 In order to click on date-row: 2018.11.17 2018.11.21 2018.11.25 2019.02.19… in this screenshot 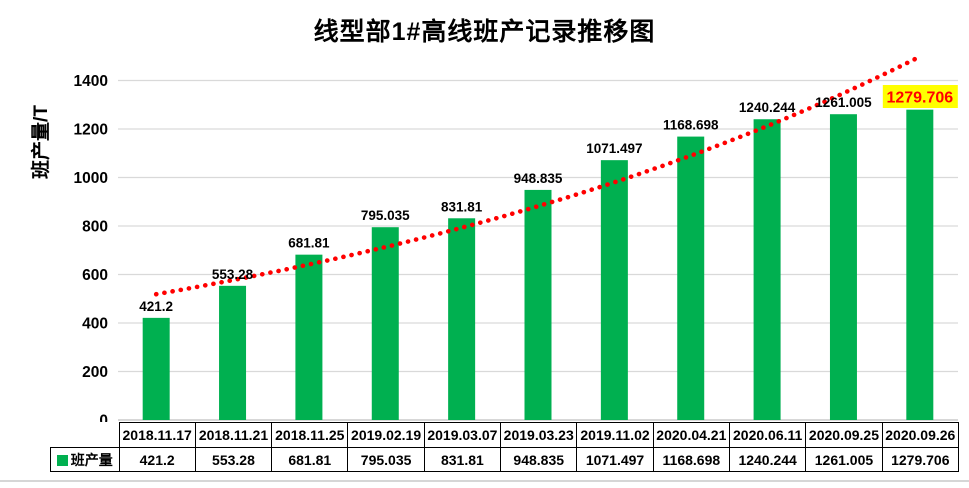, I will do `click(505, 435)`.